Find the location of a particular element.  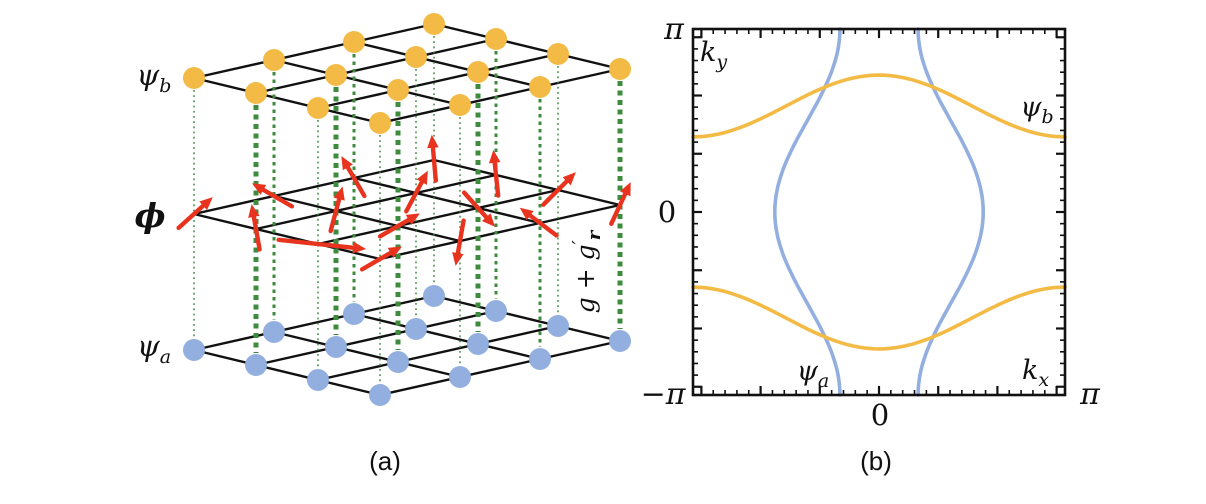

spin-arrows is located at coordinates (403, 203).